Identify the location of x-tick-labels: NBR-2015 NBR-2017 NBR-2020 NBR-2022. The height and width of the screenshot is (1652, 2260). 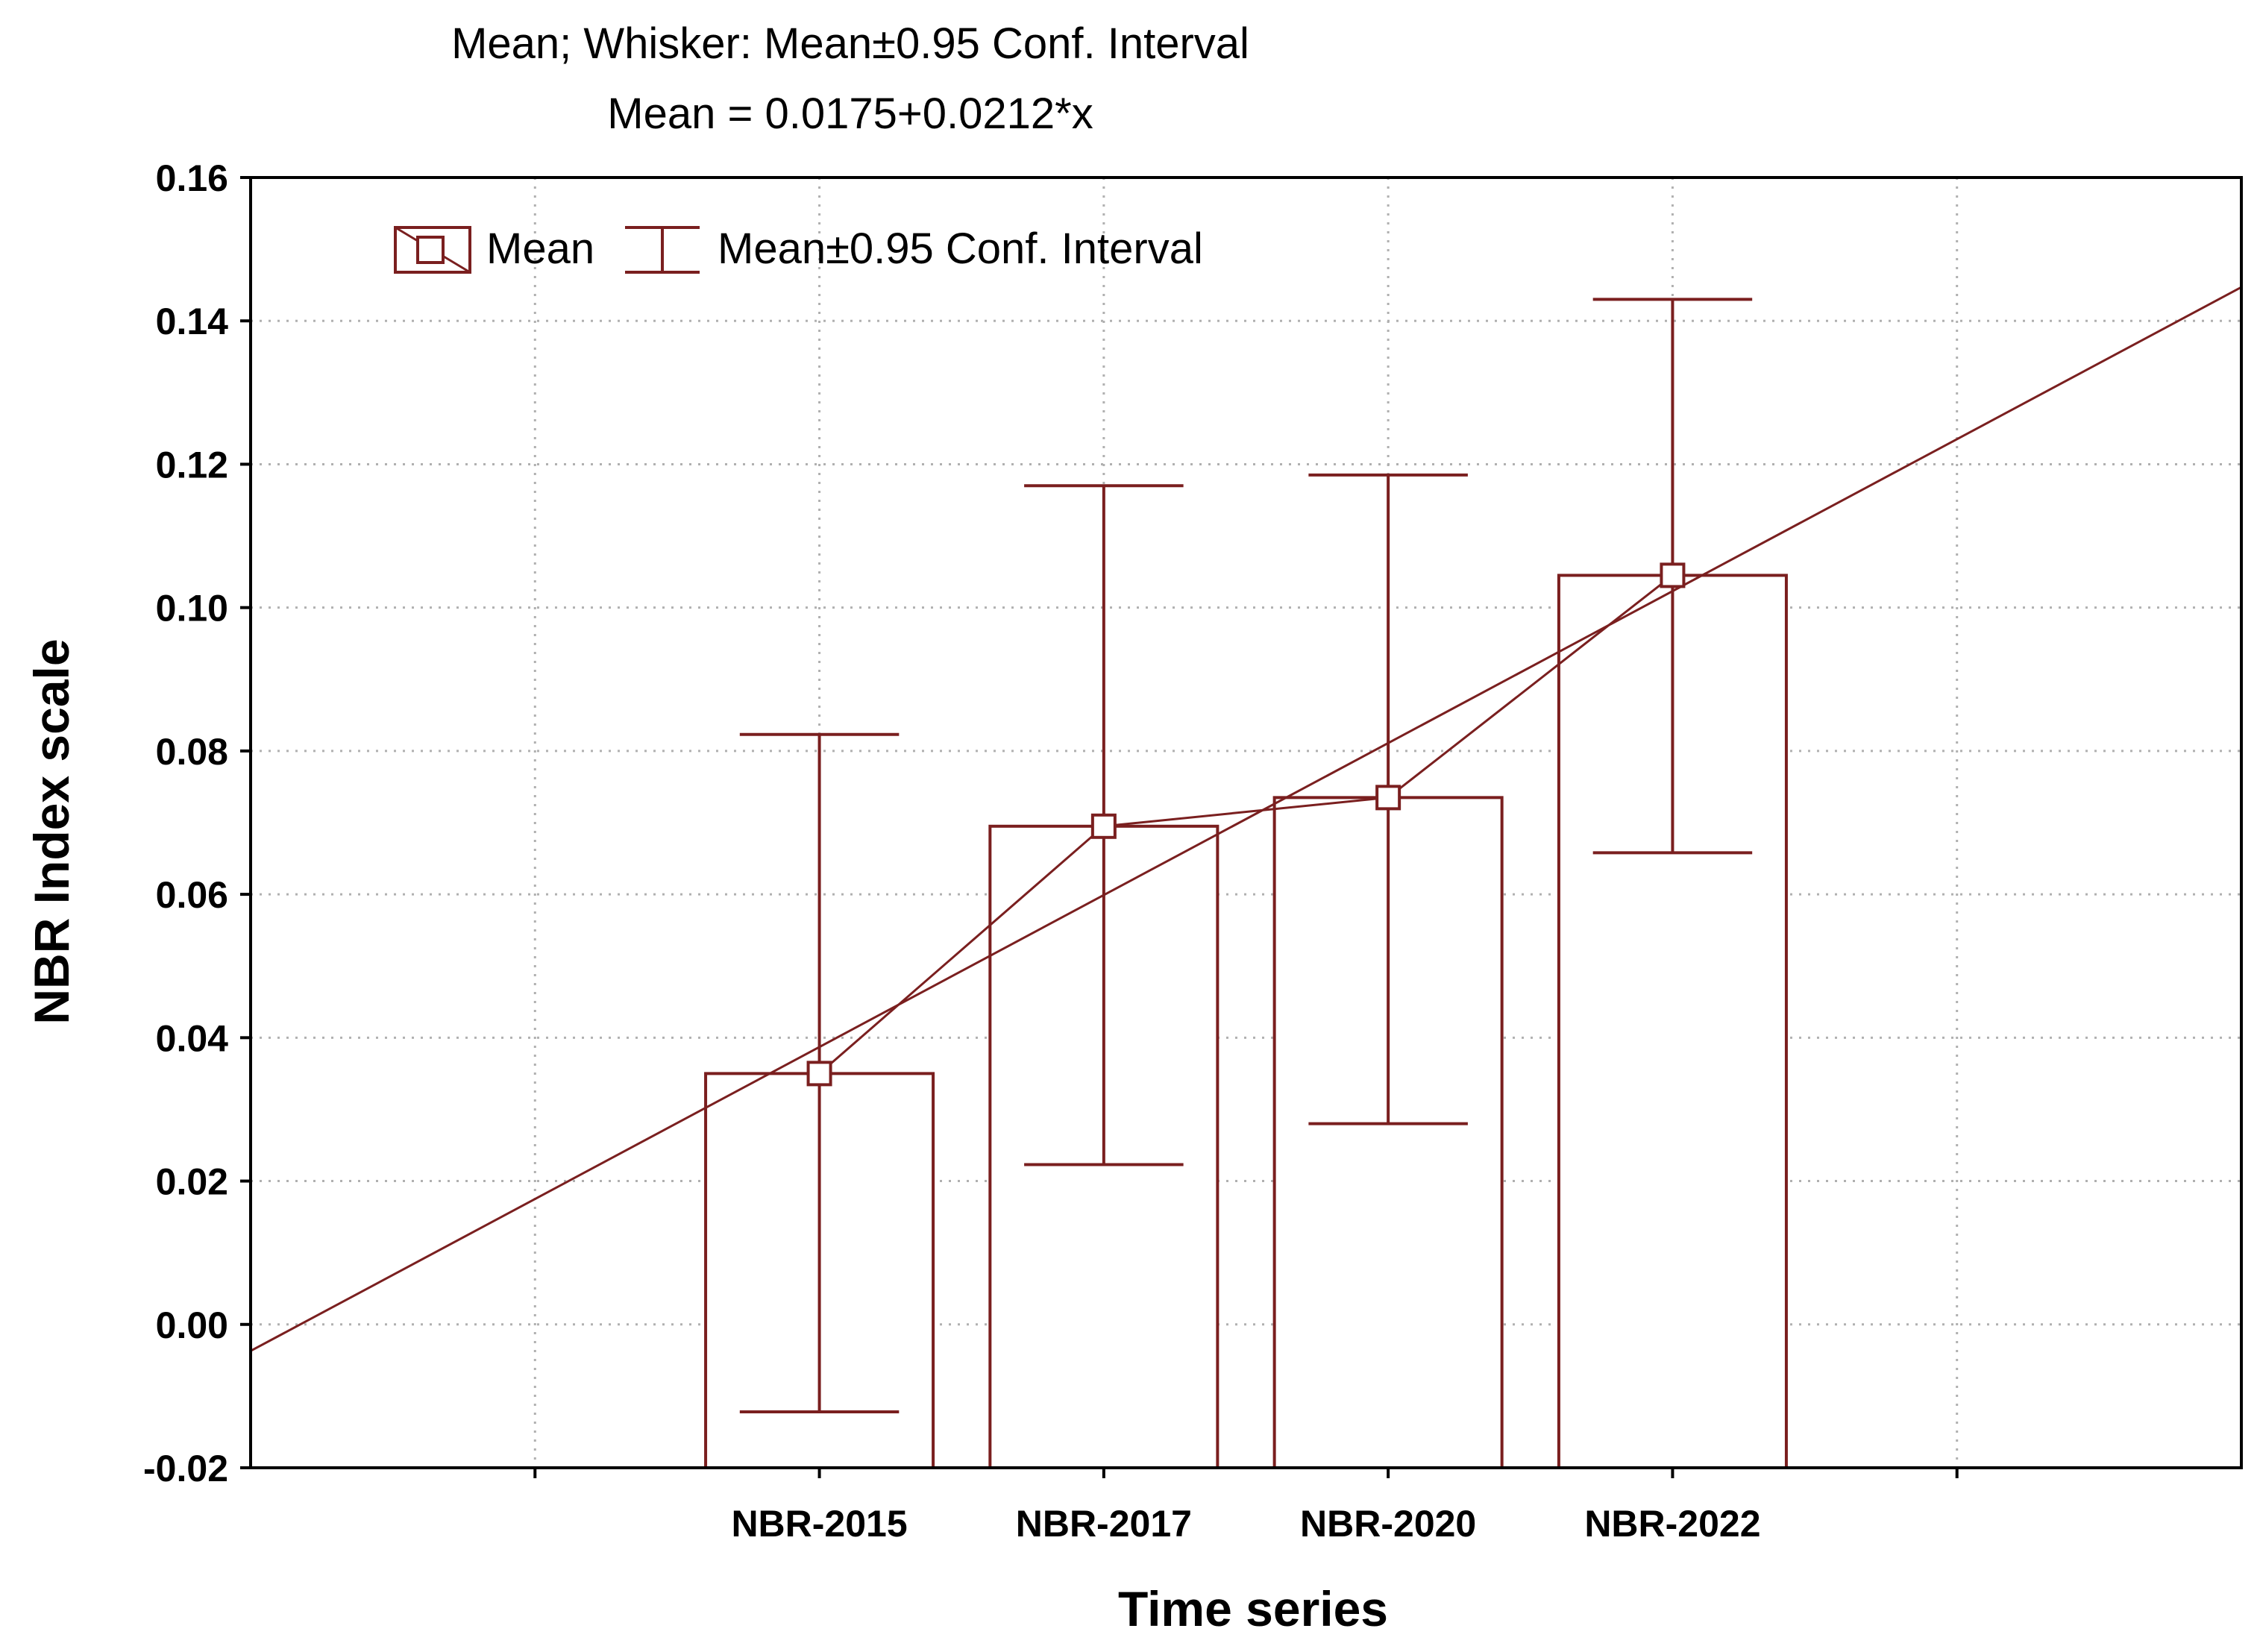
(1246, 1506).